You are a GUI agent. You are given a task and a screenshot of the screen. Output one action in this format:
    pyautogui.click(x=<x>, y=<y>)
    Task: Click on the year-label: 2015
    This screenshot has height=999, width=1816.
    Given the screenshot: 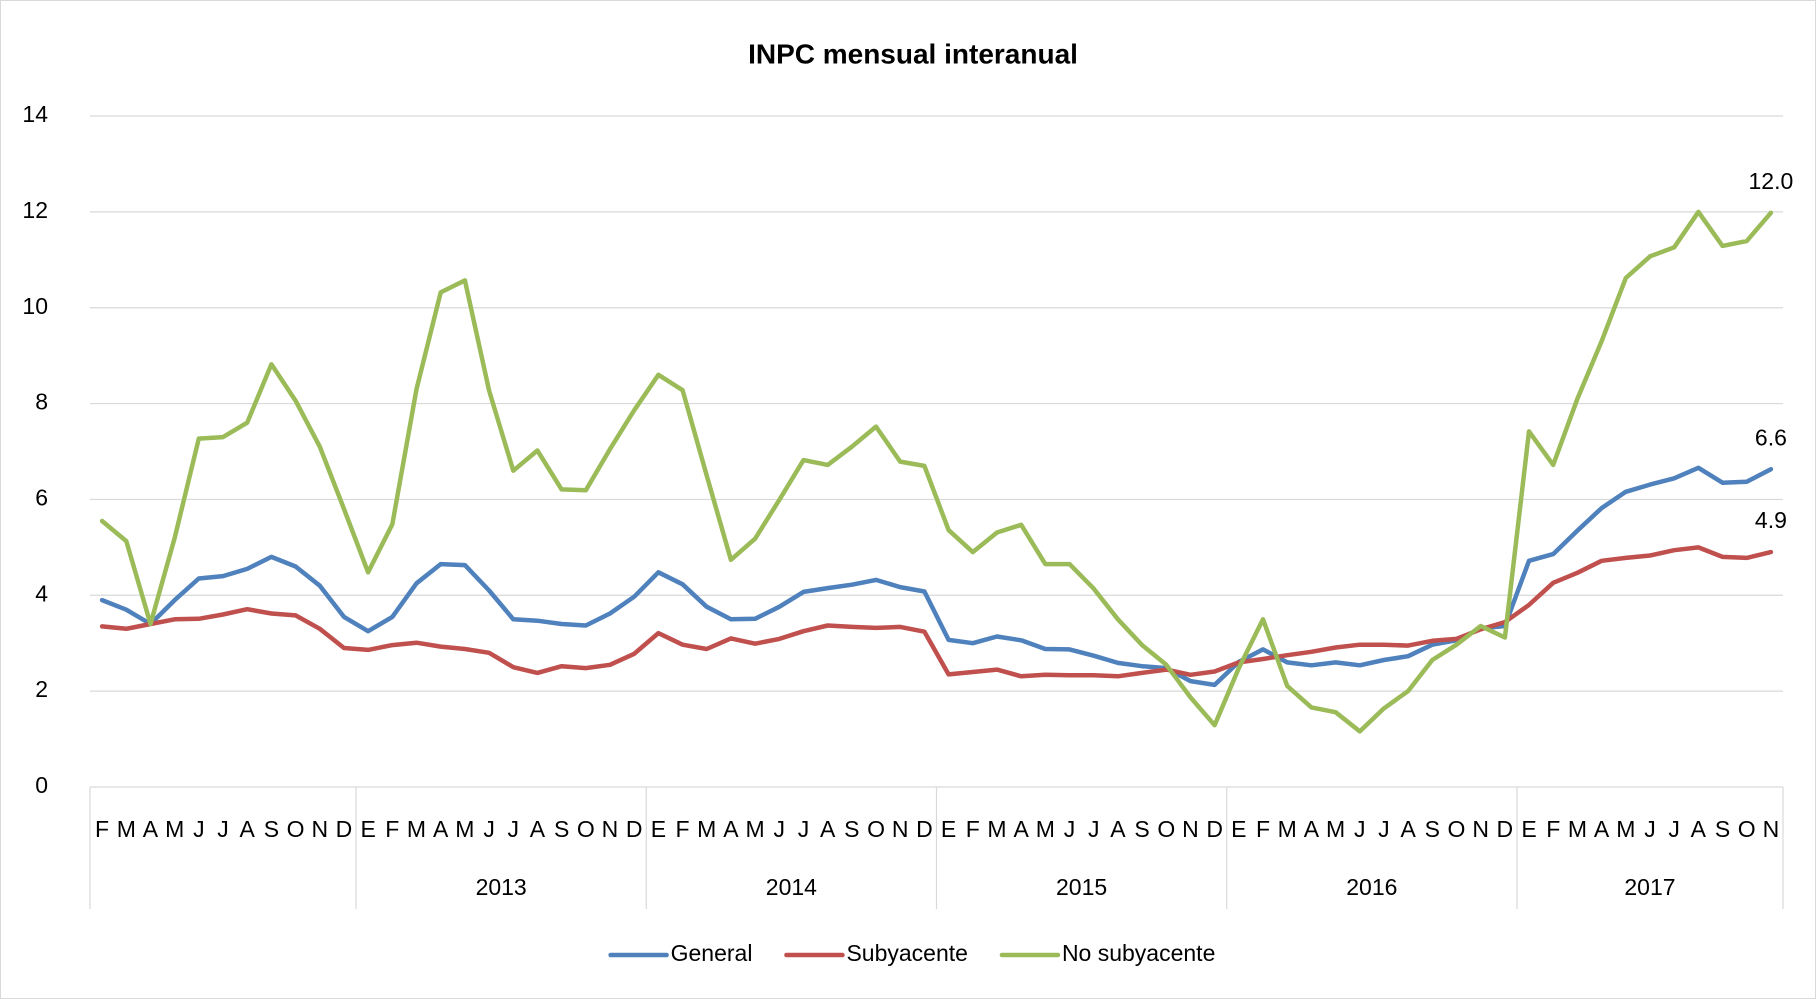 What is the action you would take?
    pyautogui.click(x=1081, y=887)
    